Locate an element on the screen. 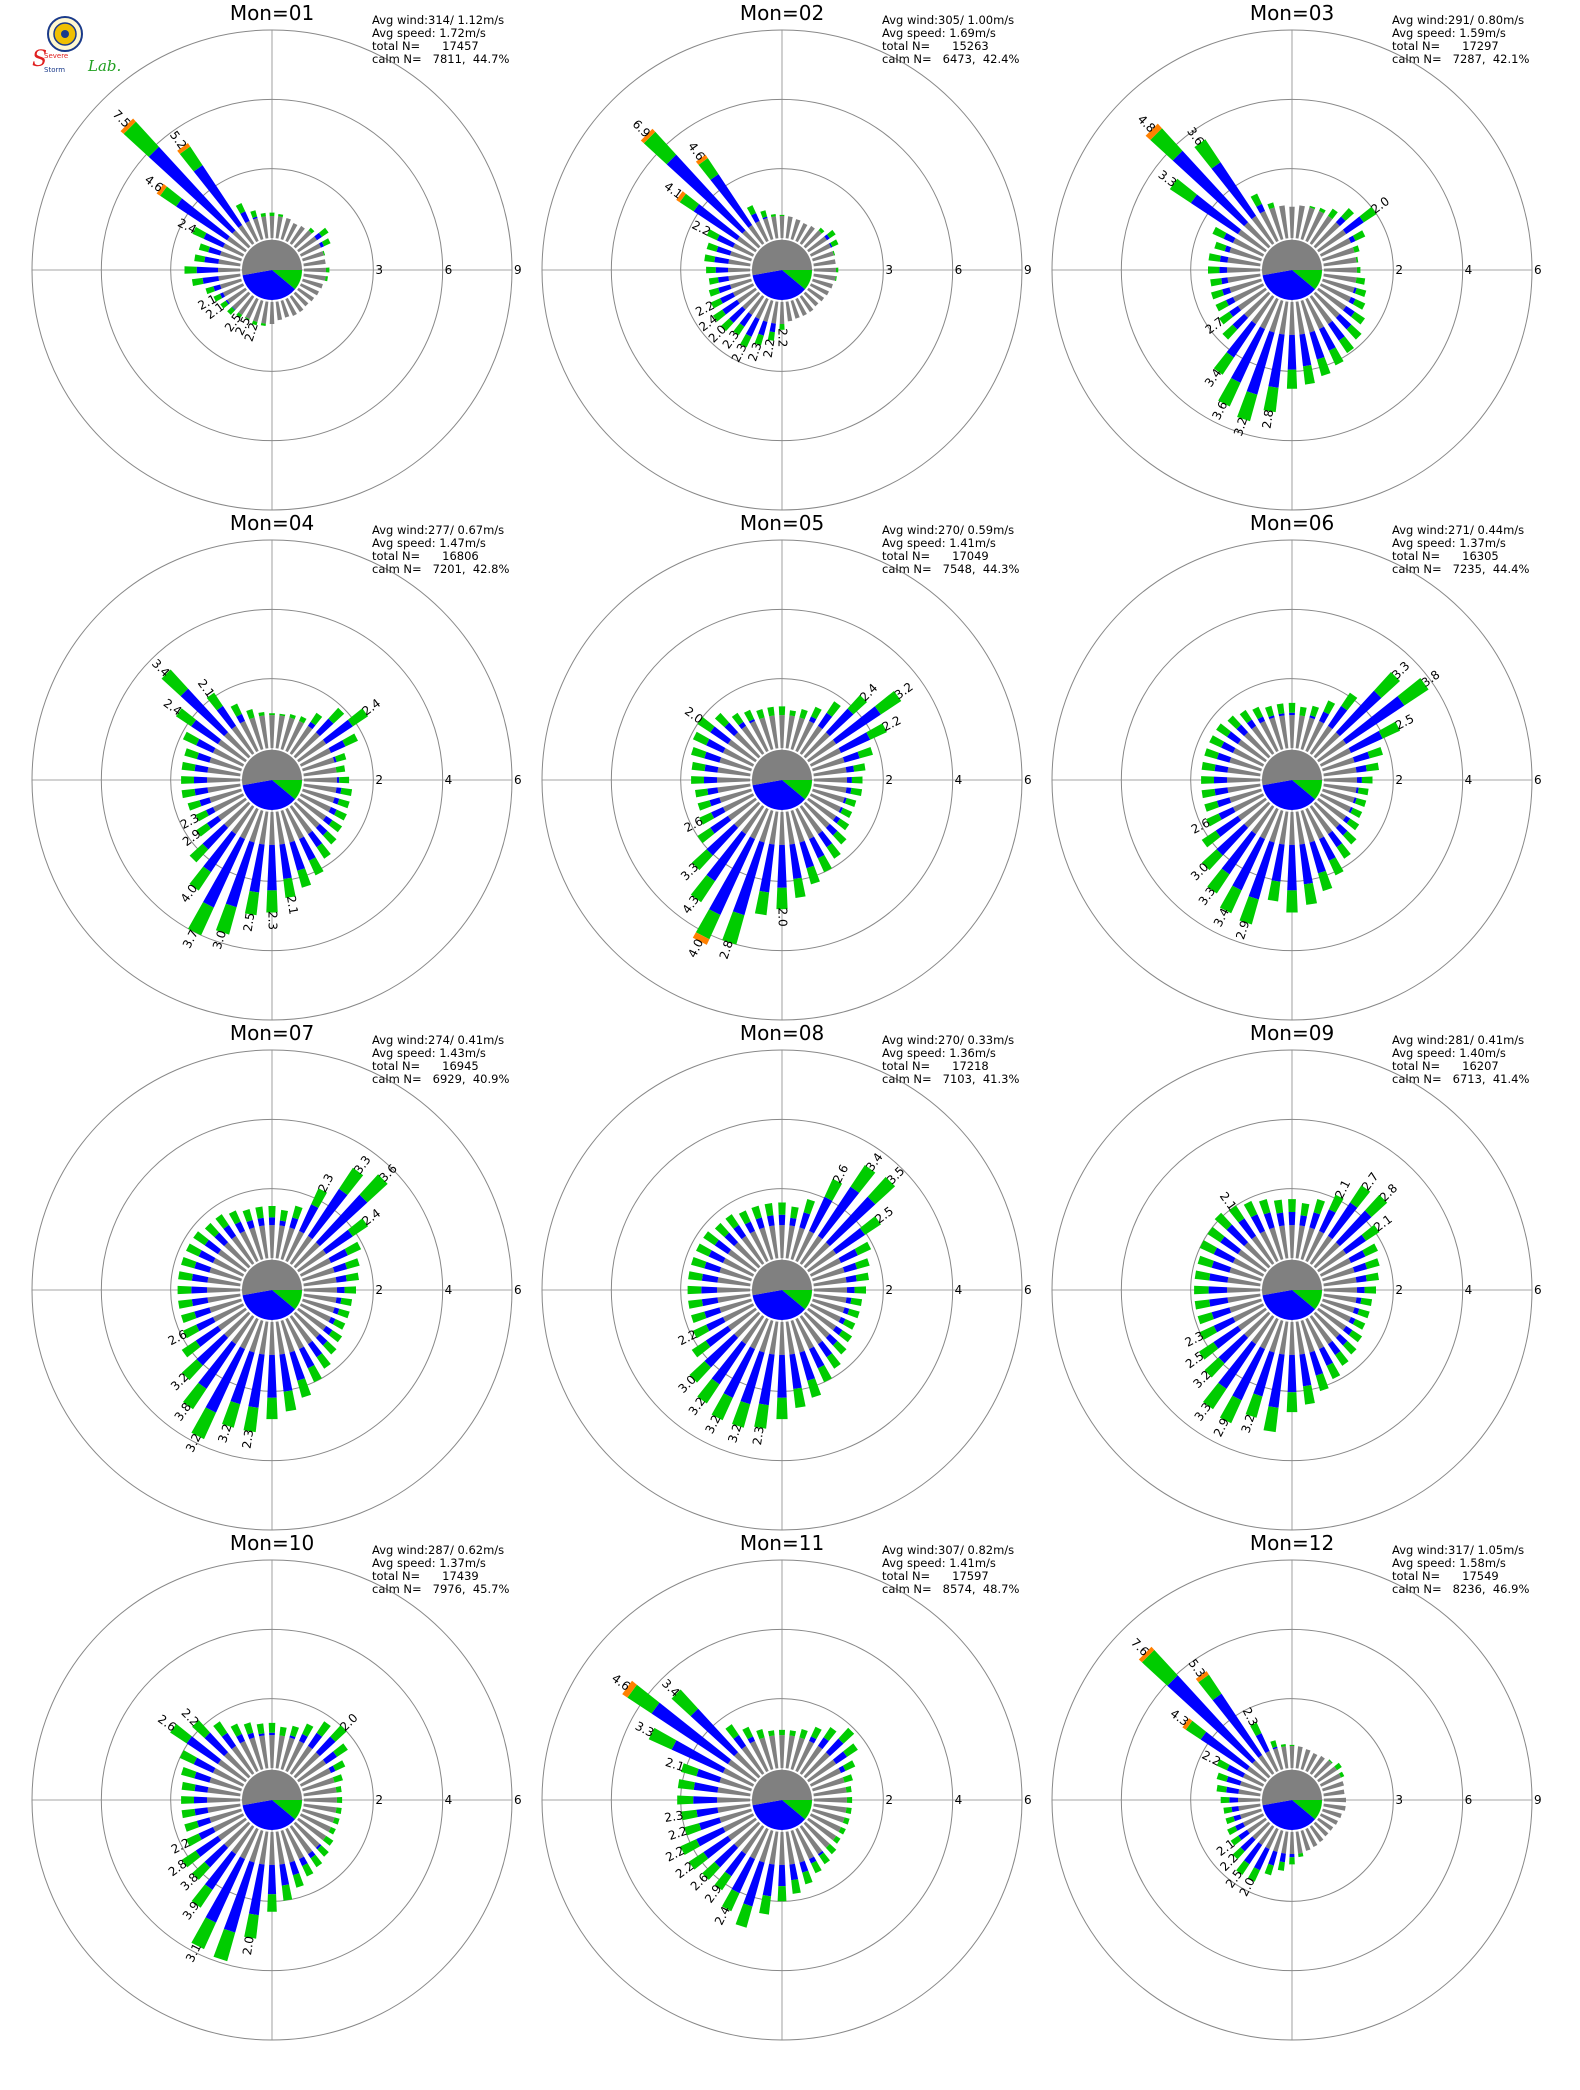 This screenshot has height=2090, width=1580. bar-label: 2.5 is located at coordinates (249, 922).